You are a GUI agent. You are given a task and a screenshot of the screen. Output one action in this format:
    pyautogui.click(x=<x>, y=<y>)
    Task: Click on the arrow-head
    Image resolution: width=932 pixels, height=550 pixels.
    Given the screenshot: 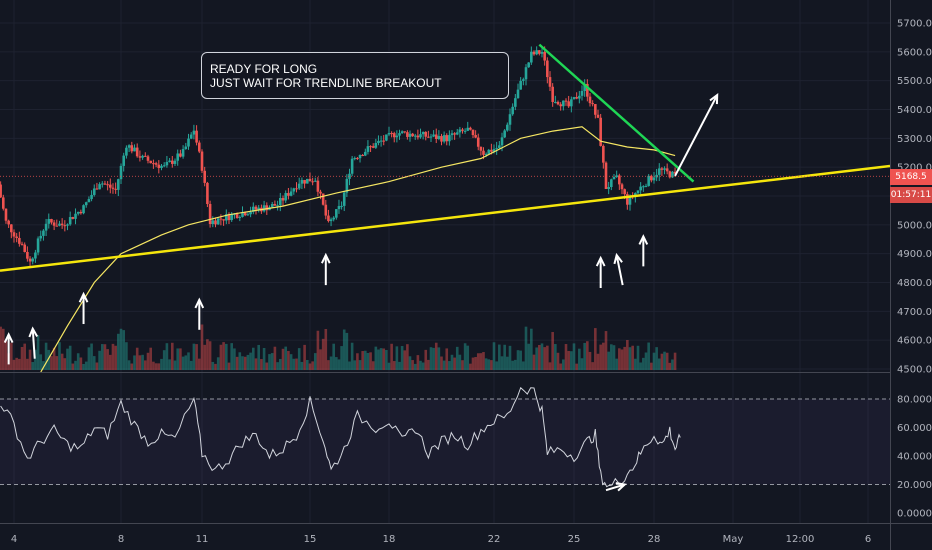 What is the action you would take?
    pyautogui.click(x=325, y=258)
    